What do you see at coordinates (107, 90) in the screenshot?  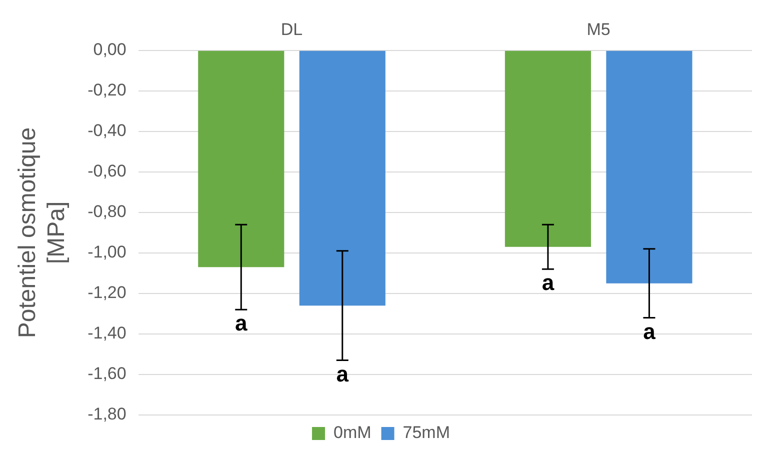 I see `y-tick-label: -0,20` at bounding box center [107, 90].